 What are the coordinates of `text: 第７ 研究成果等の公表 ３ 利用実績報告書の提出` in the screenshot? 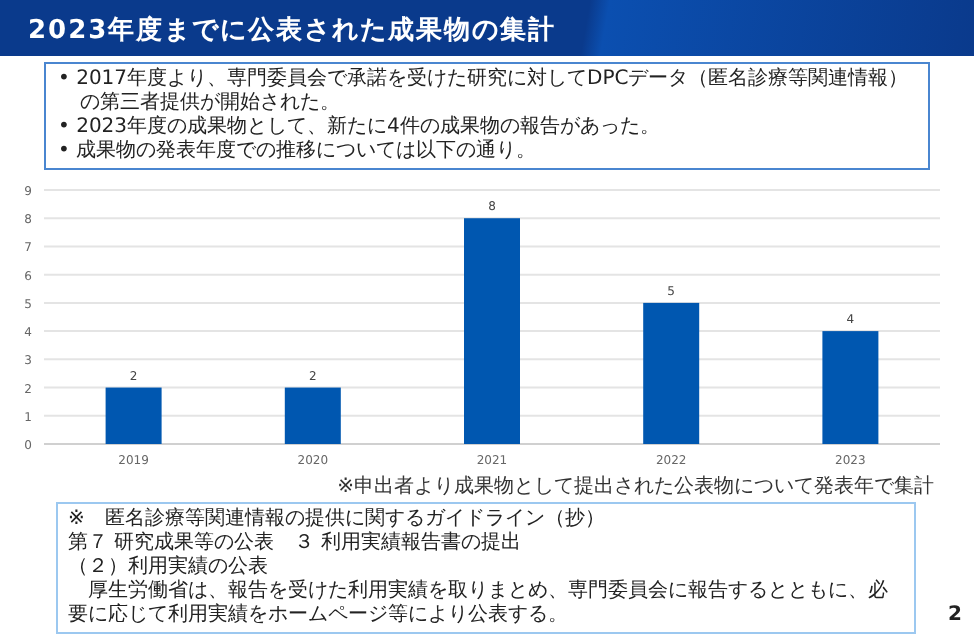 It's located at (295, 543).